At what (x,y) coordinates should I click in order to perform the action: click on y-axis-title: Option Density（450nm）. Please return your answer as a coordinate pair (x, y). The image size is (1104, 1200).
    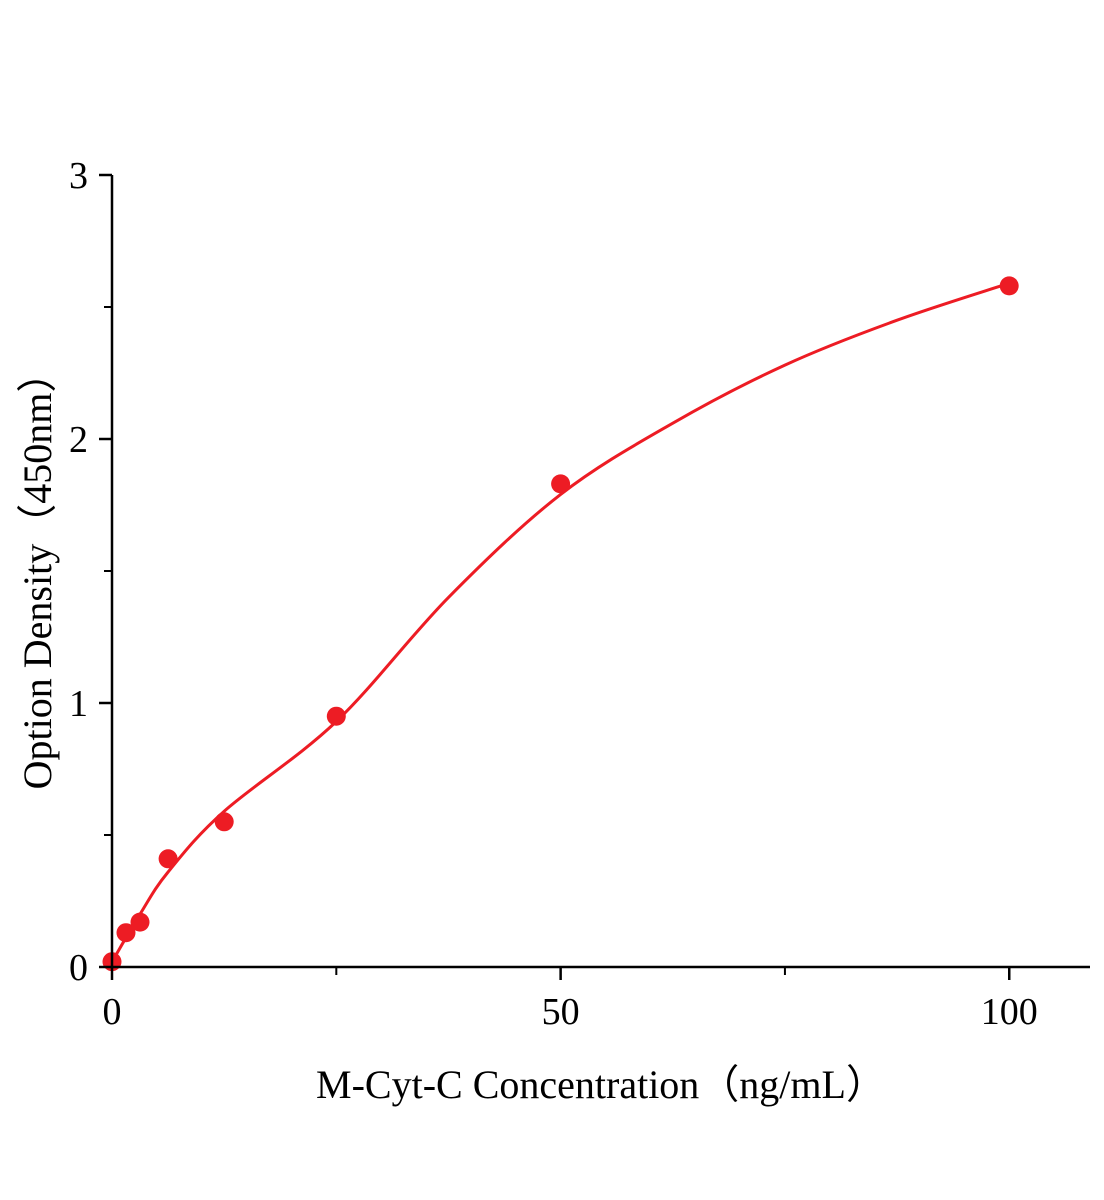
    Looking at the image, I should click on (37, 571).